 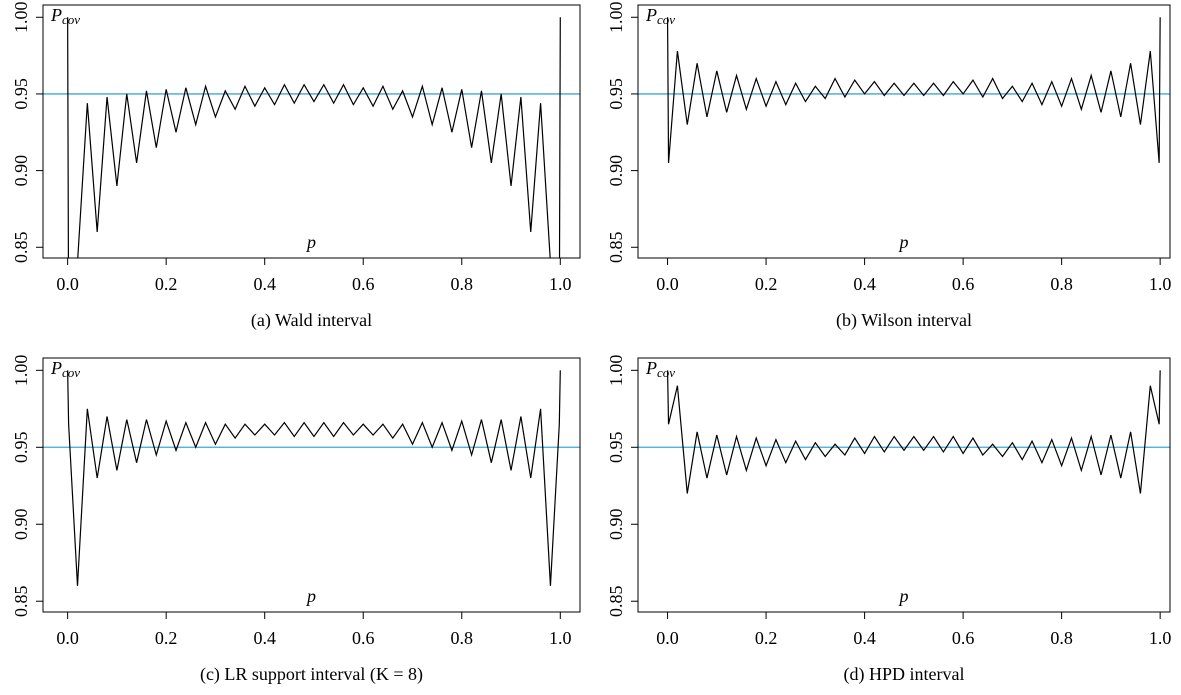 I want to click on panel-caption: (d) HPD interval, so click(x=904, y=674).